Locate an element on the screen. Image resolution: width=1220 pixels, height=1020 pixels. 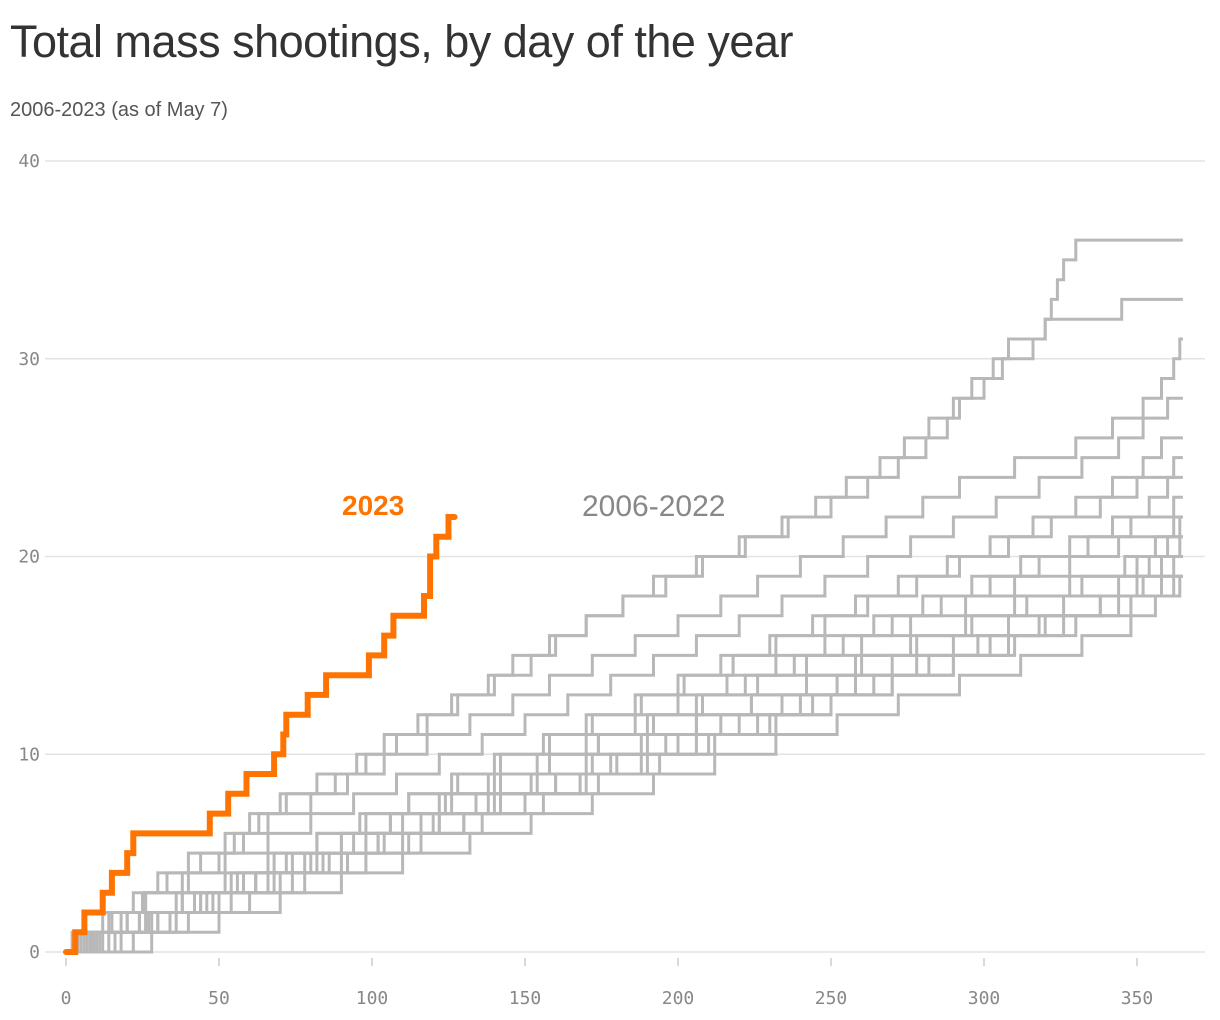
label-2006-2022: 2006-2022 is located at coordinates (653, 506).